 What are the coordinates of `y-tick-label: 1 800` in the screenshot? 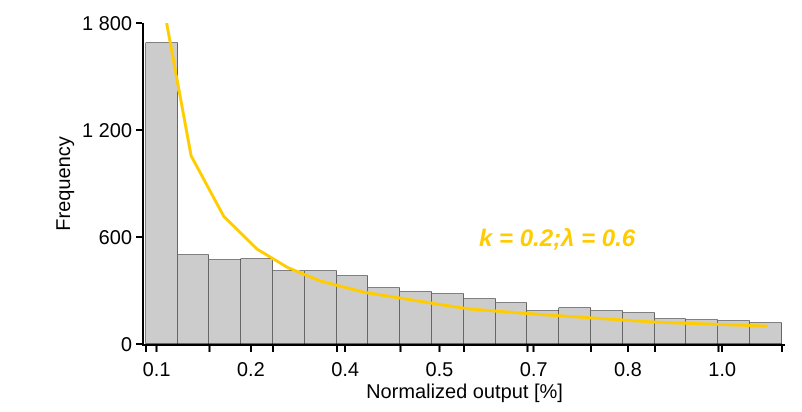 It's located at (107, 24).